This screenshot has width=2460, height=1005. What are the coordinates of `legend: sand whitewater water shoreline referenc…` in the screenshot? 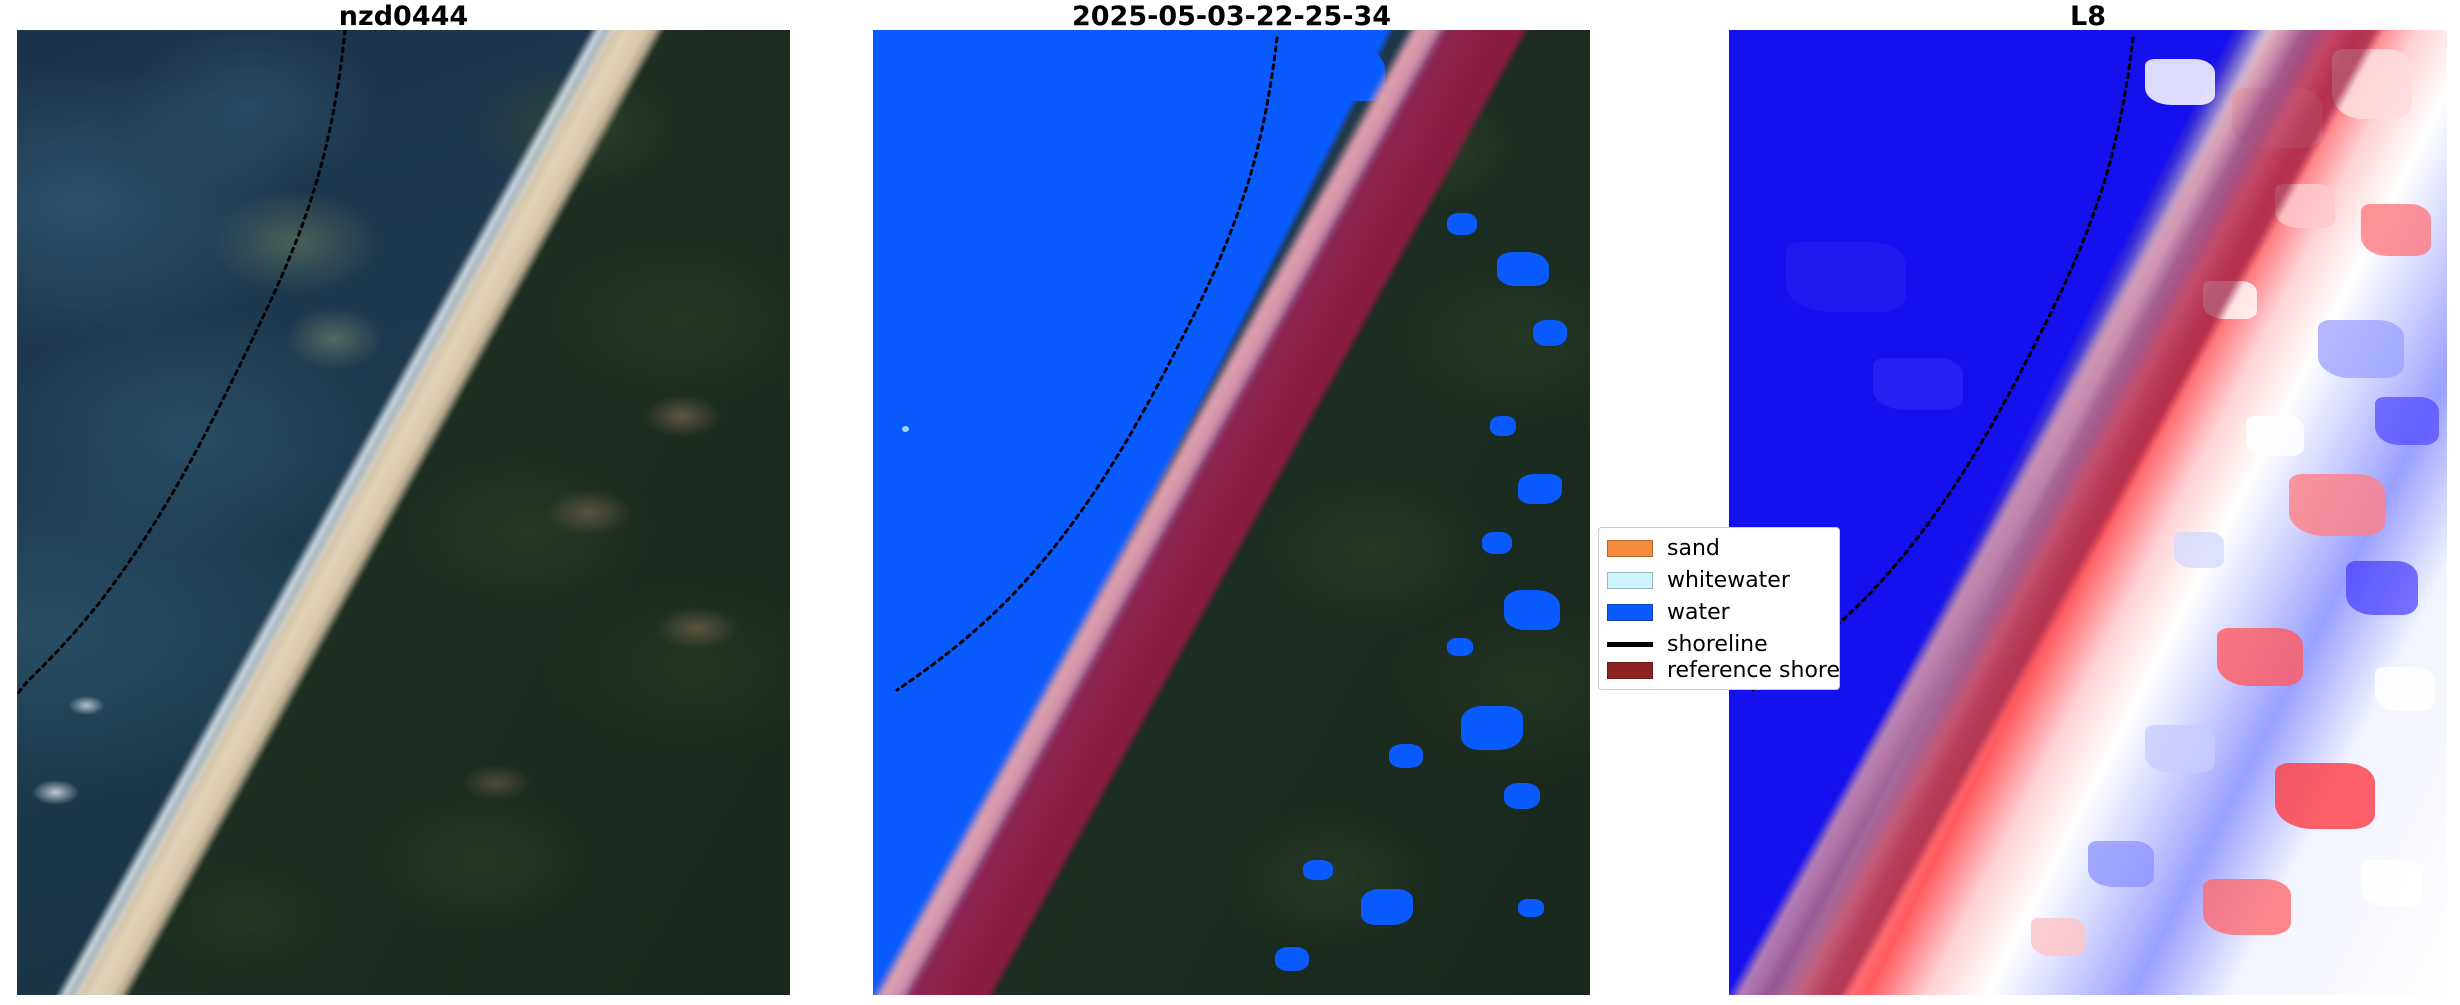 It's located at (1719, 608).